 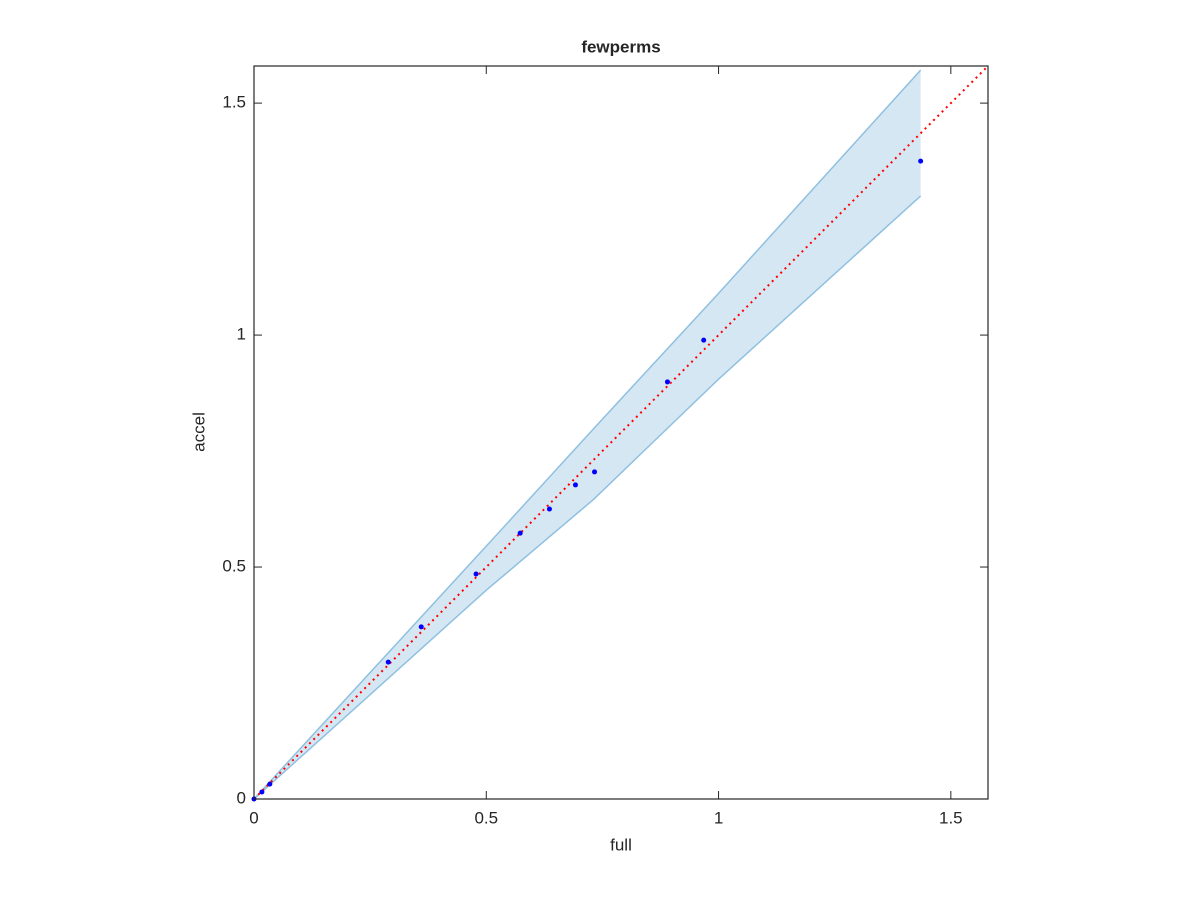 I want to click on x-tick-label: 1, so click(x=718, y=817).